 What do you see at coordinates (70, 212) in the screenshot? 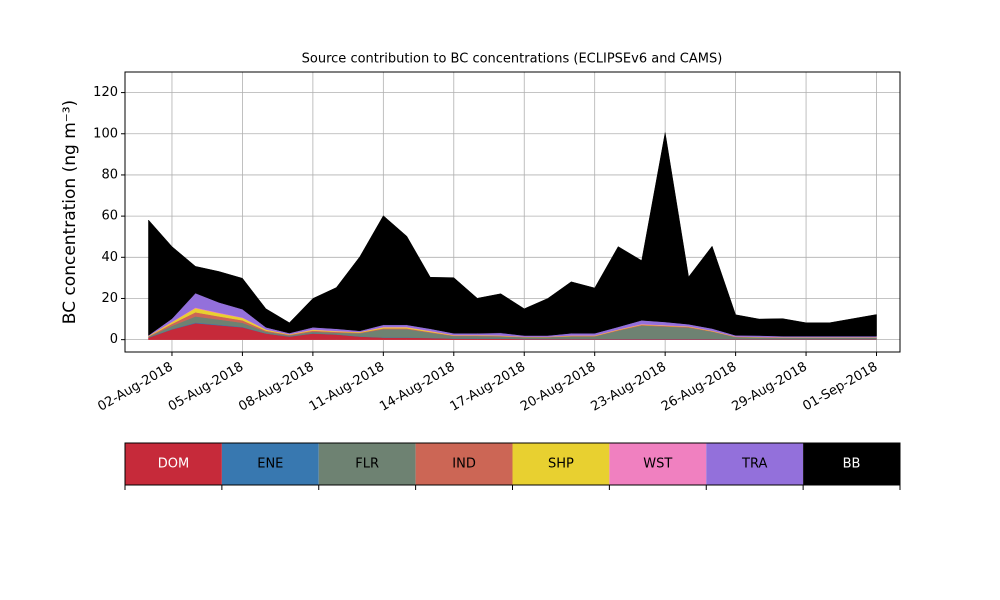
I see `y-axis-label: BC concentration (ng m⁻³)` at bounding box center [70, 212].